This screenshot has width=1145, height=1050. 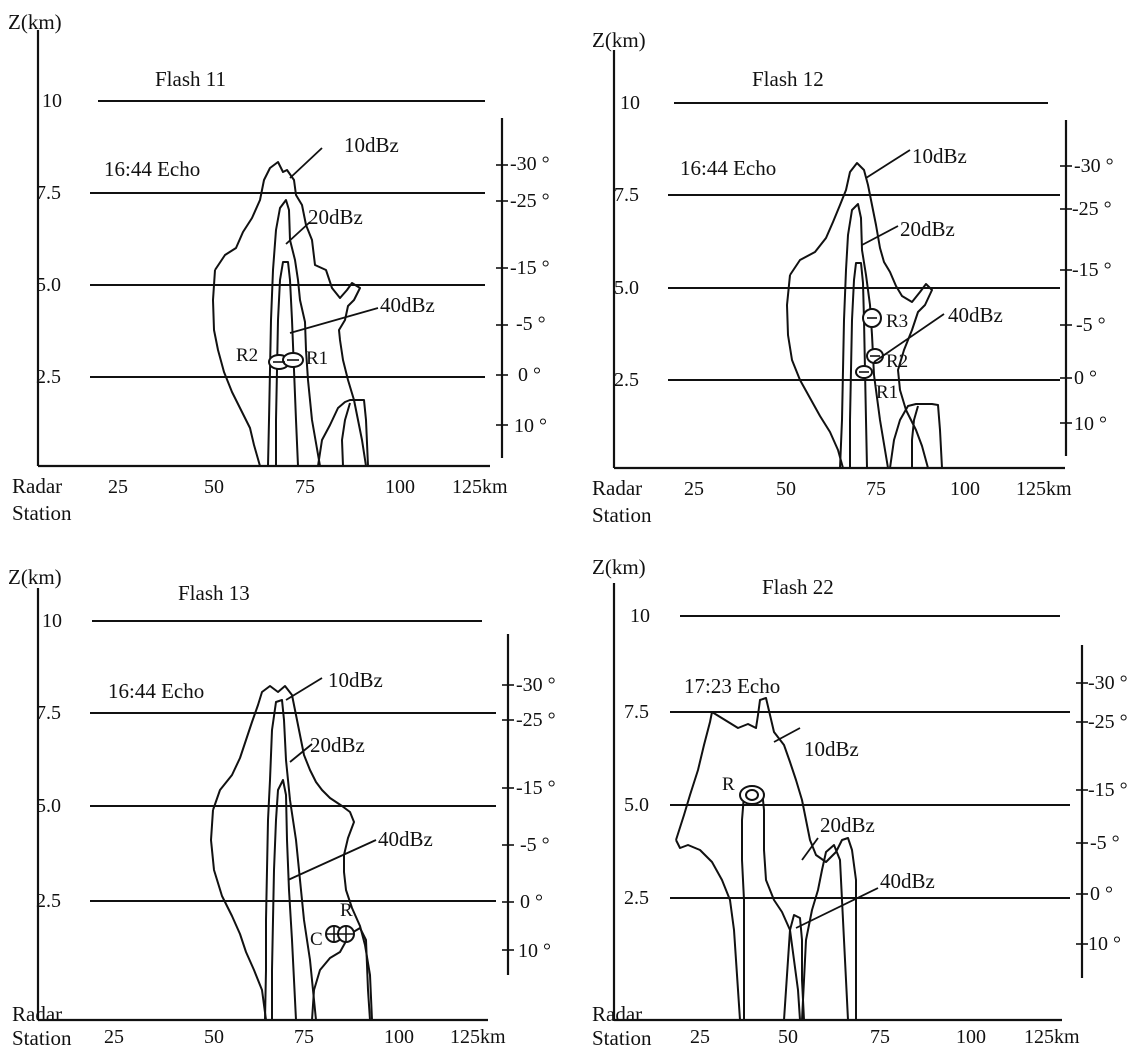 What do you see at coordinates (732, 686) in the screenshot?
I see `echo-time: 17:23 Echo` at bounding box center [732, 686].